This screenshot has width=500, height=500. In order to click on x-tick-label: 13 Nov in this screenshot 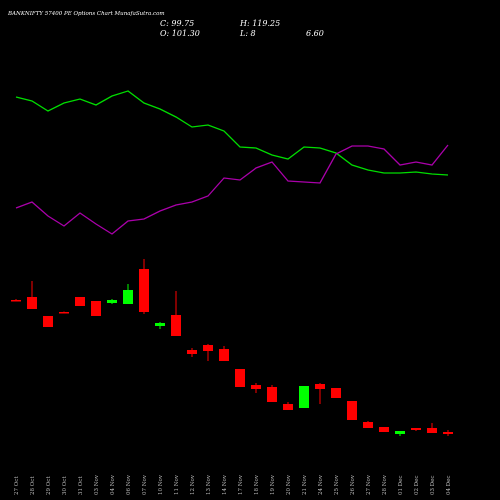, I will do `click(209, 484)`.